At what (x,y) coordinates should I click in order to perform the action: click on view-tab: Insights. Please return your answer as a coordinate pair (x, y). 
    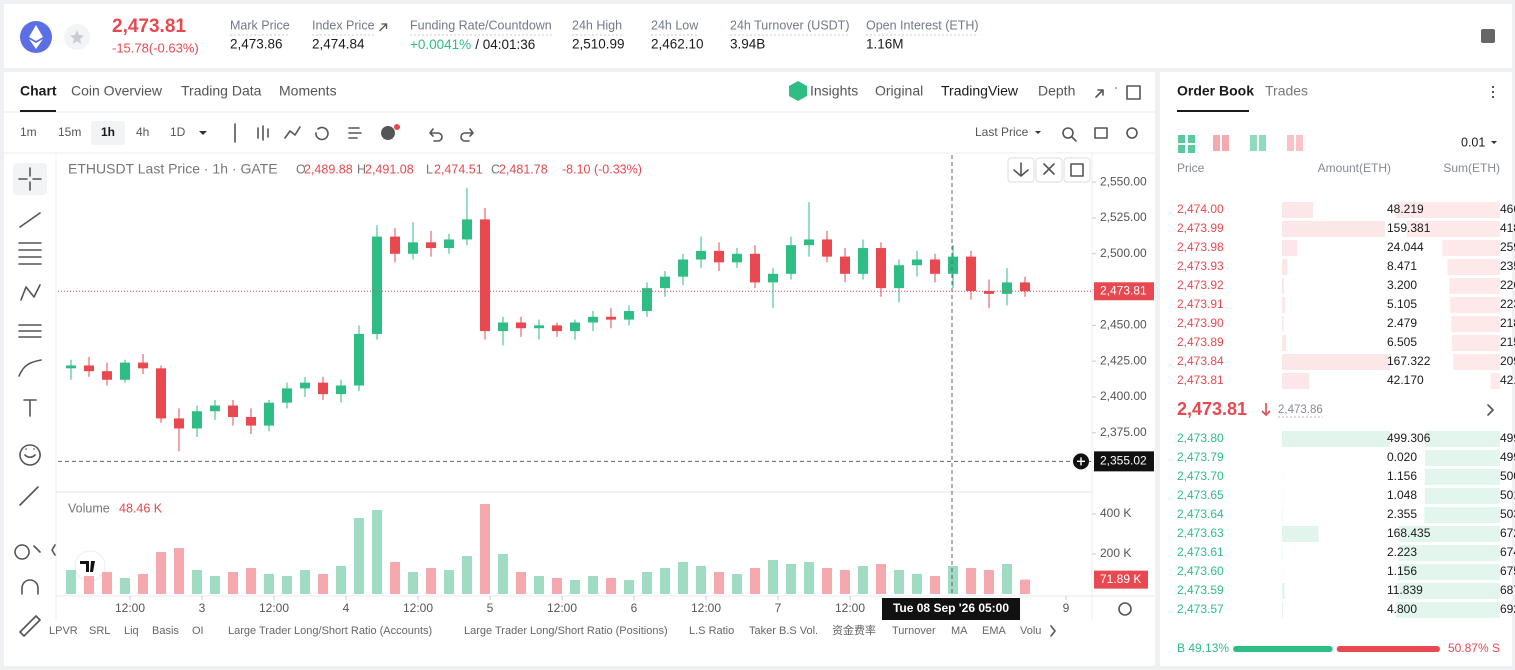
    Looking at the image, I should click on (834, 91).